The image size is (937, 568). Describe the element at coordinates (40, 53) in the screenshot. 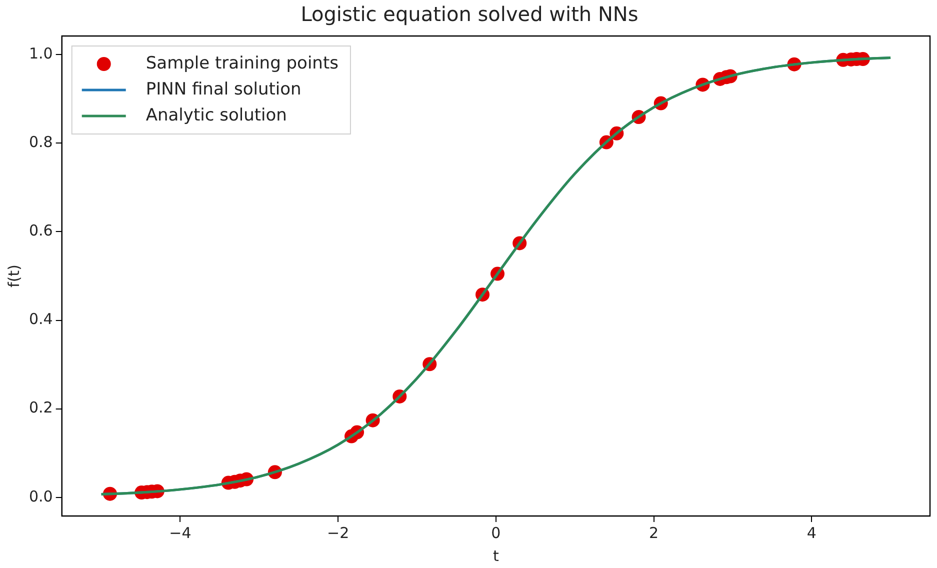

I see `y-tick-label: 1.0` at that location.